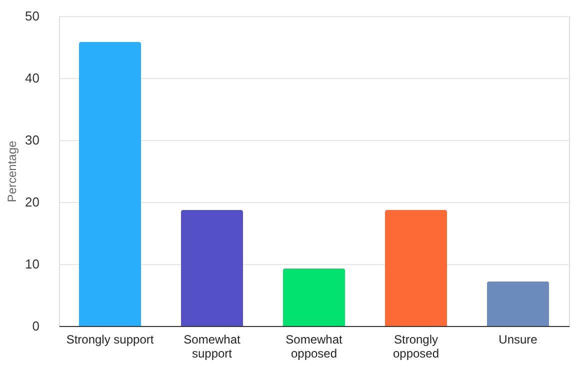 This screenshot has height=384, width=576. What do you see at coordinates (32, 78) in the screenshot?
I see `y-tick-label: 40` at bounding box center [32, 78].